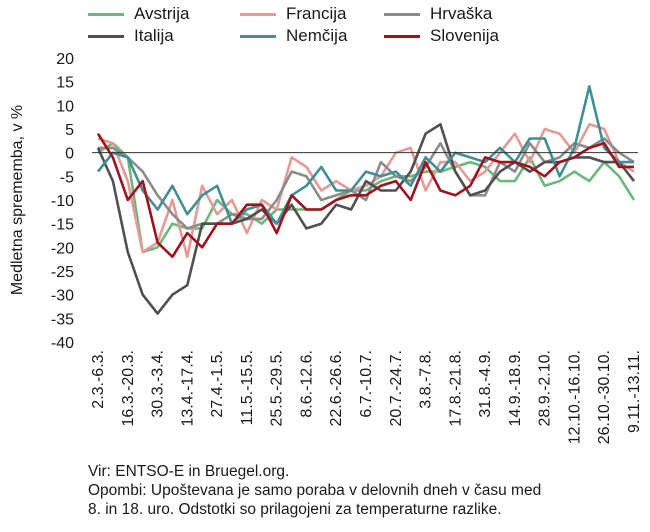 This screenshot has width=650, height=532. Describe the element at coordinates (336, 388) in the screenshot. I see `x-tick-label: 22.6.-26.6.` at that location.